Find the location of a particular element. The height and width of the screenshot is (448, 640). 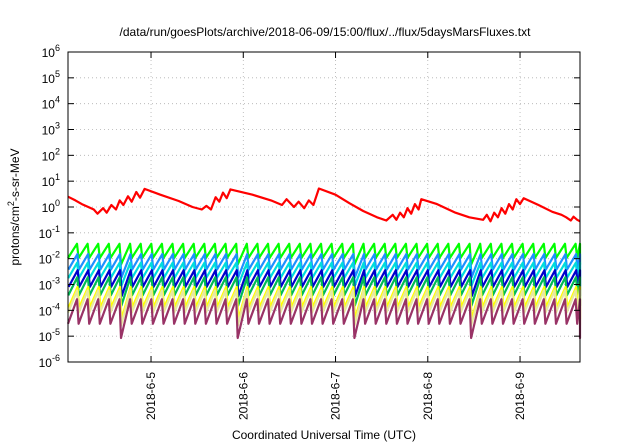

y-tick-label: 10⁴ is located at coordinates (51, 103).